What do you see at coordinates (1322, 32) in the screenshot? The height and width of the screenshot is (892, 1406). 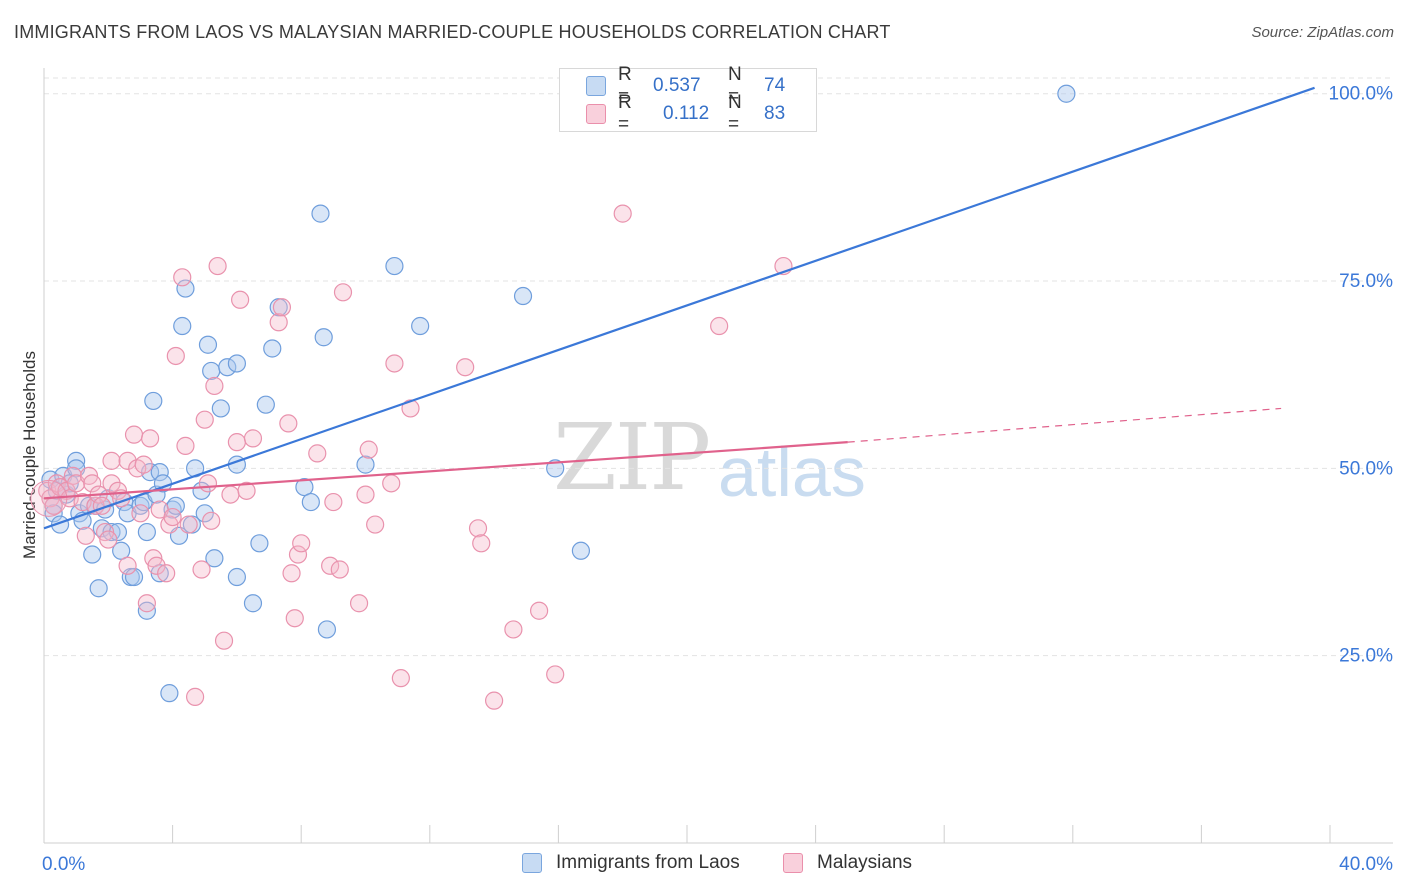 I see `source-label: Source: ZipAtlas.com` at bounding box center [1322, 32].